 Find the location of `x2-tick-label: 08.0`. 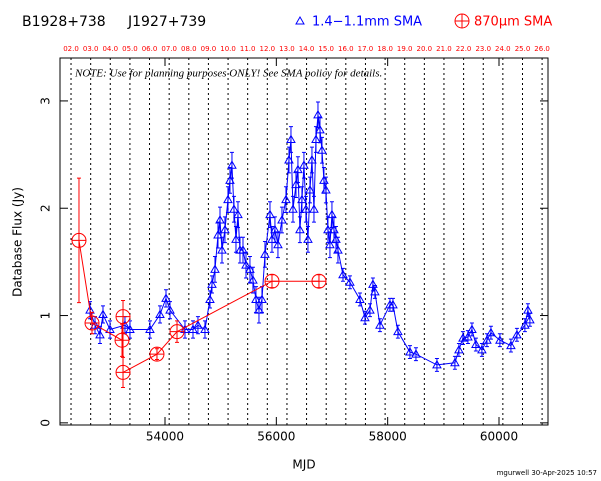

x2-tick-label: 08.0 is located at coordinates (189, 49).